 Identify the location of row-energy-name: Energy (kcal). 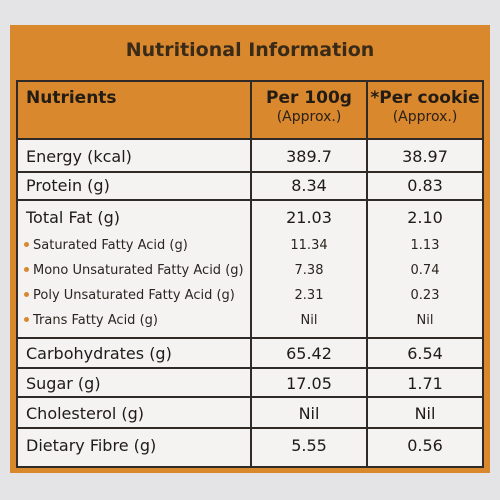
(79, 156).